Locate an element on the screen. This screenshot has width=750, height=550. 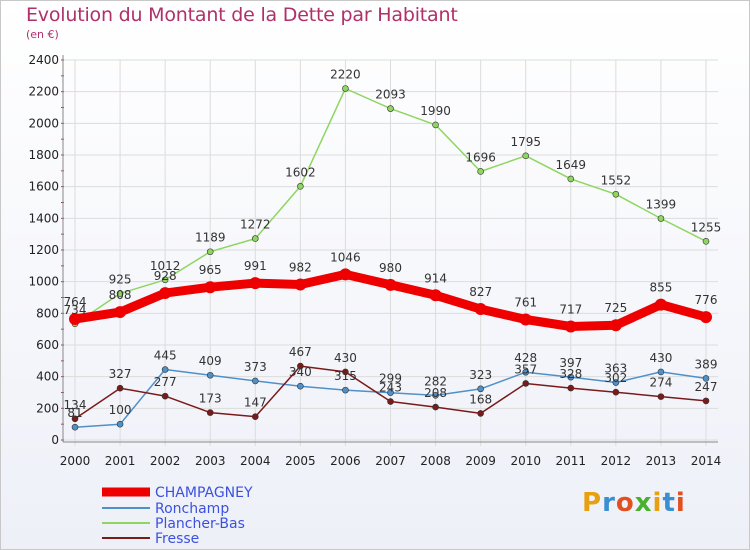
data-label: 925 is located at coordinates (120, 280).